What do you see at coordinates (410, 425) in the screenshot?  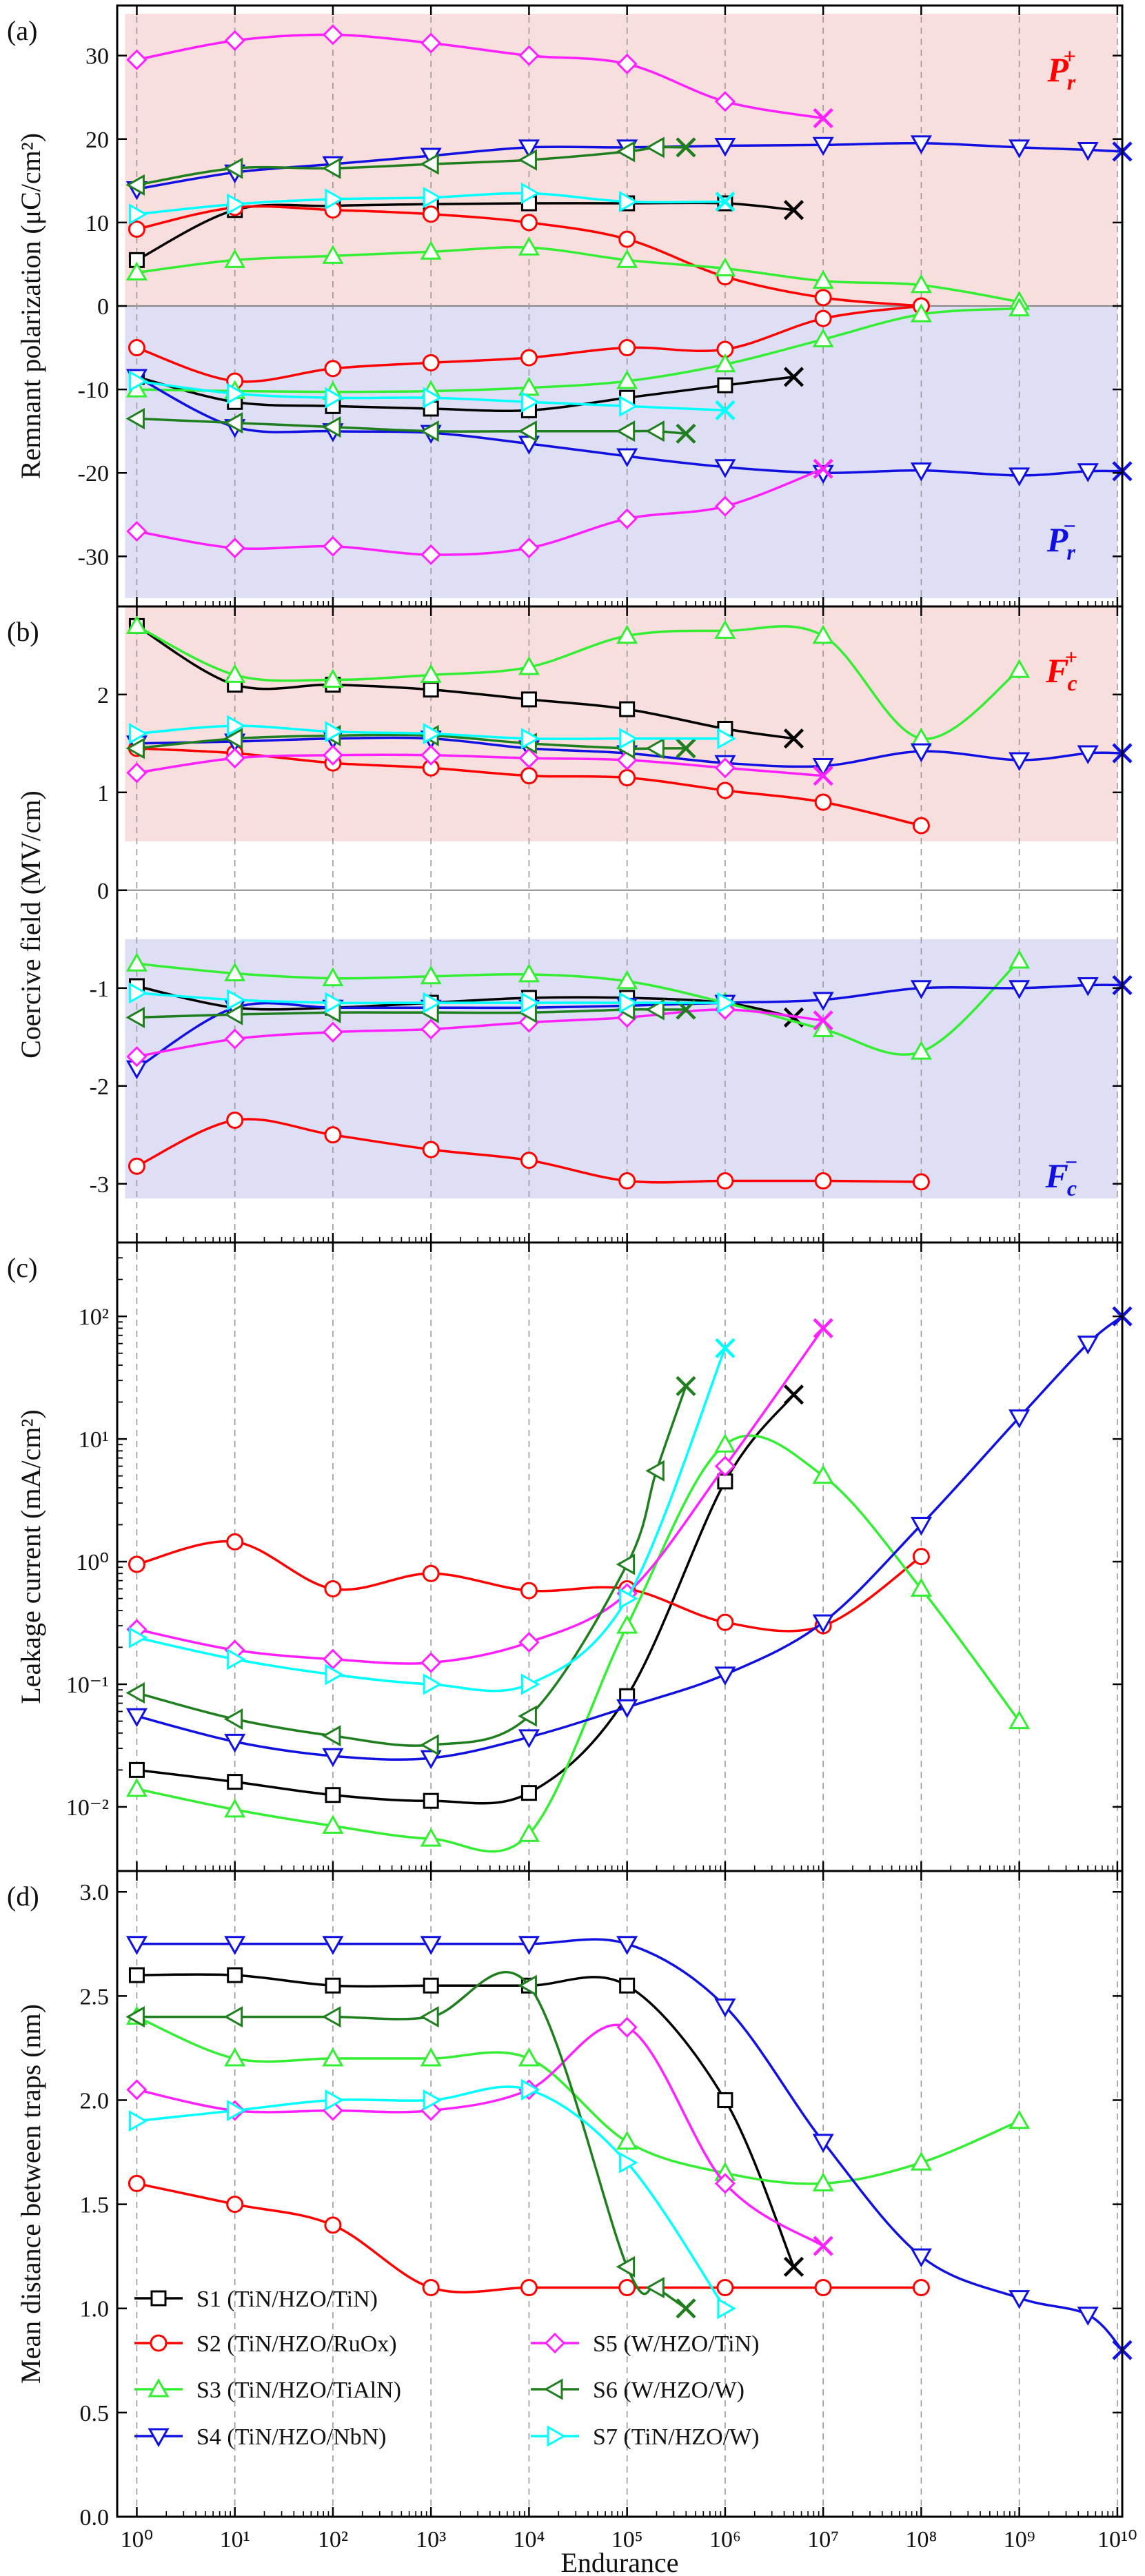 I see `series-s6` at bounding box center [410, 425].